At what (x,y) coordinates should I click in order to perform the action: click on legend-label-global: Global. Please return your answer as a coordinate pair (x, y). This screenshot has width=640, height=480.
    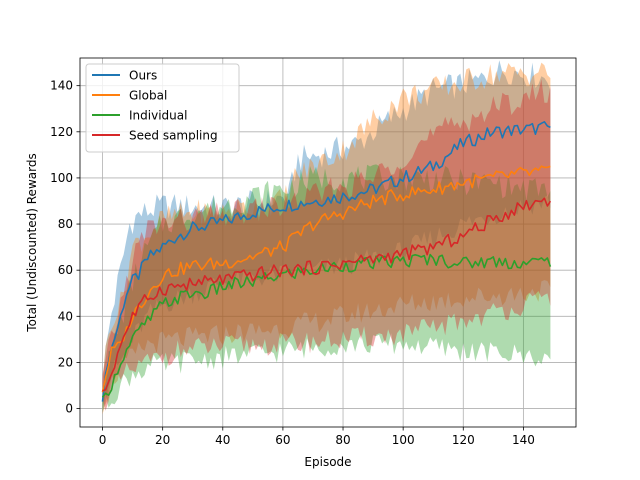
    Looking at the image, I should click on (148, 96).